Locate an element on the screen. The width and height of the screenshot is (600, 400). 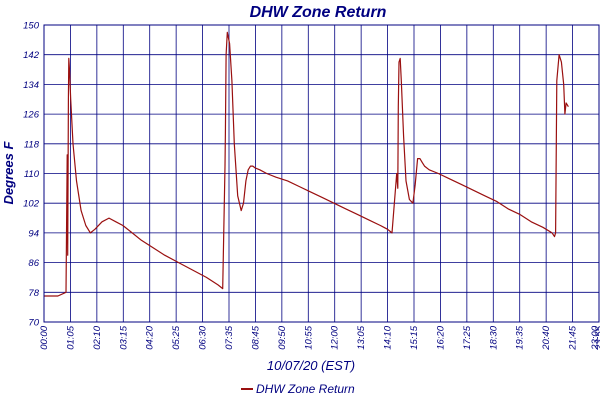
x-tick-label: 18:30 is located at coordinates (493, 337).